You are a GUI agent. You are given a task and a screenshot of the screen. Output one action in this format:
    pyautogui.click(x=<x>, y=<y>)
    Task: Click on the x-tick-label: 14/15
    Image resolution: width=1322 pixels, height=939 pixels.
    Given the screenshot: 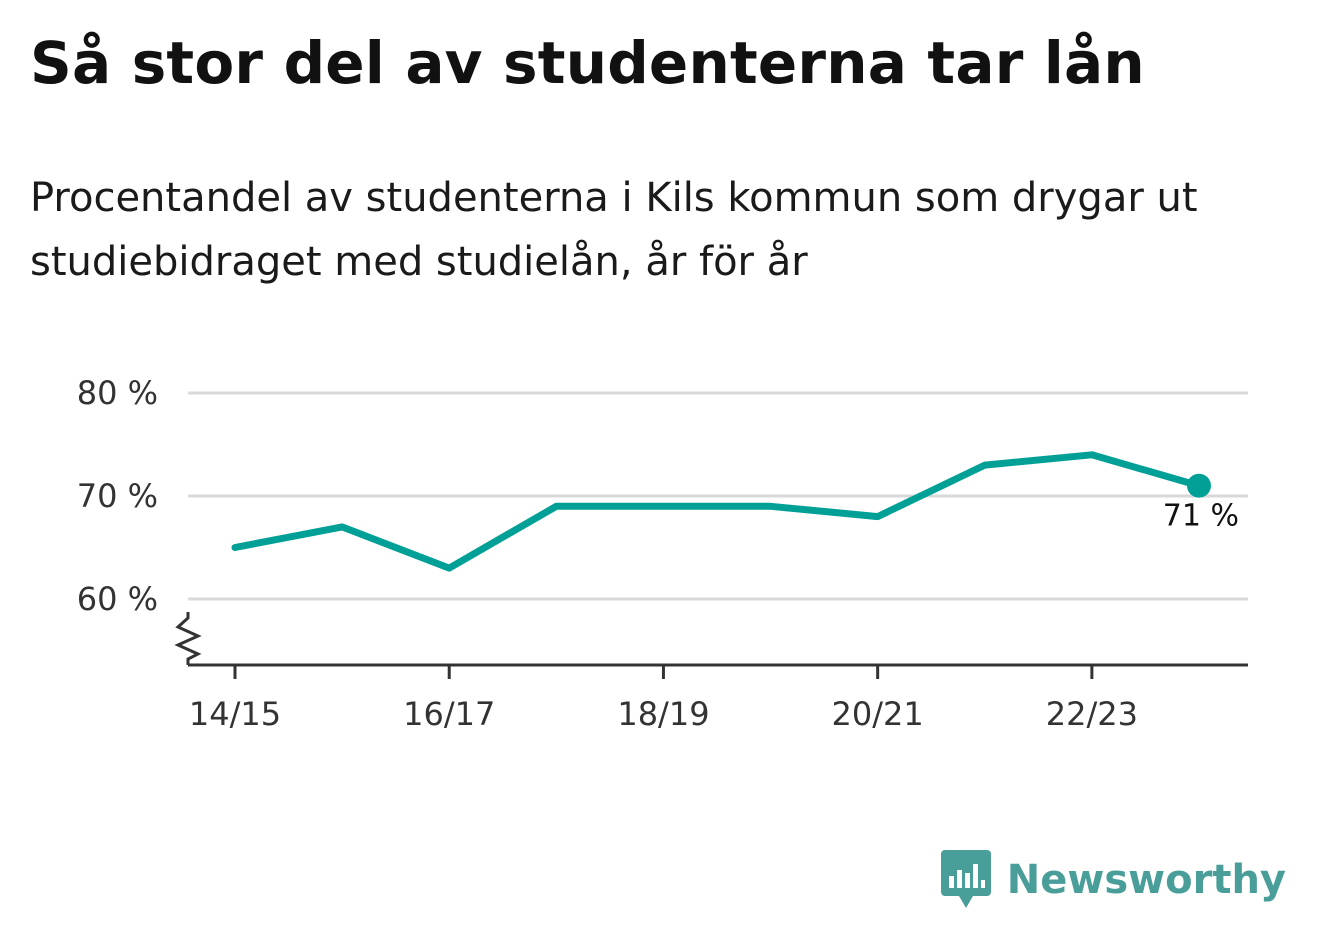 What is the action you would take?
    pyautogui.click(x=235, y=714)
    